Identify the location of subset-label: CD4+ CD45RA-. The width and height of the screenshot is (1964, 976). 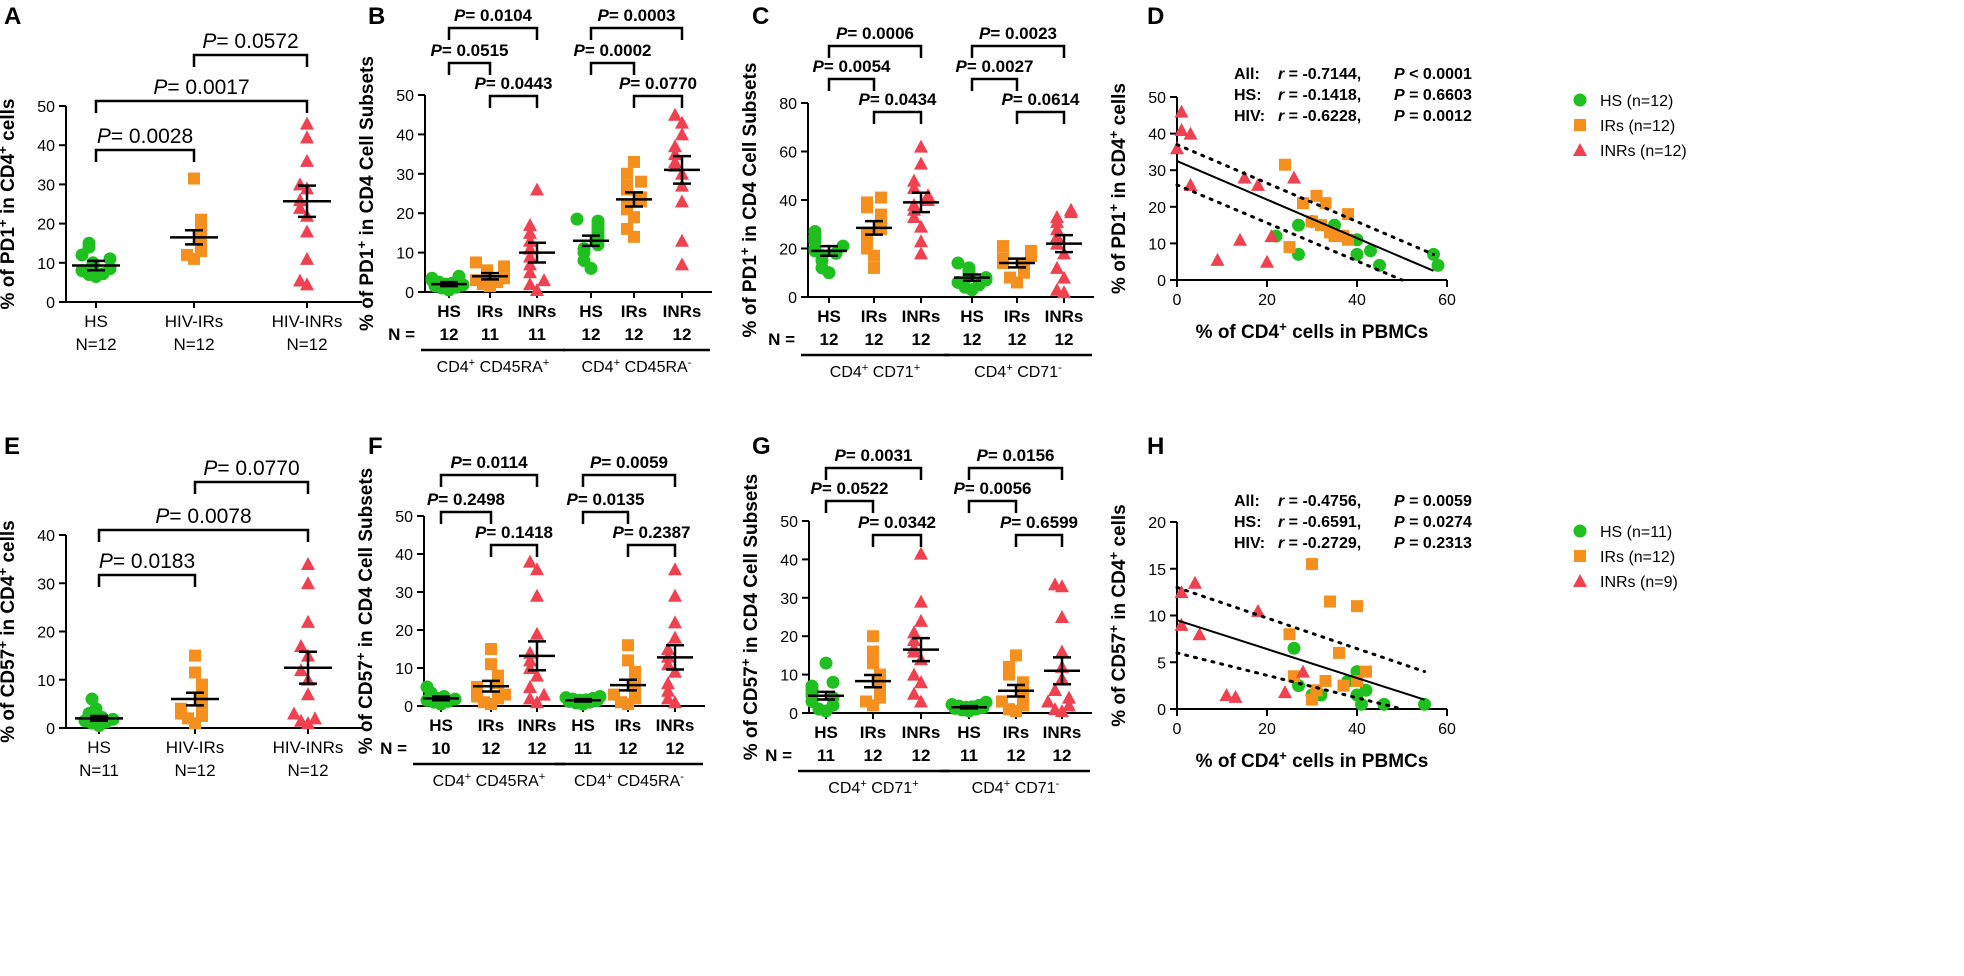
(637, 366).